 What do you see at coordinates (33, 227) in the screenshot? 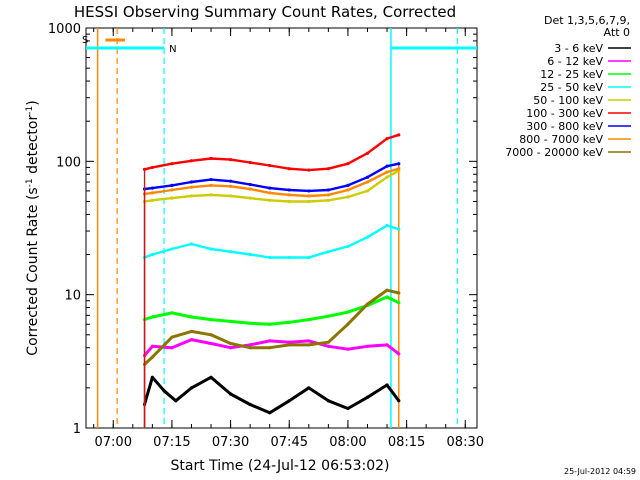
I see `y-axis-label: Corrected Count Rate (s-1 detector-1)` at bounding box center [33, 227].